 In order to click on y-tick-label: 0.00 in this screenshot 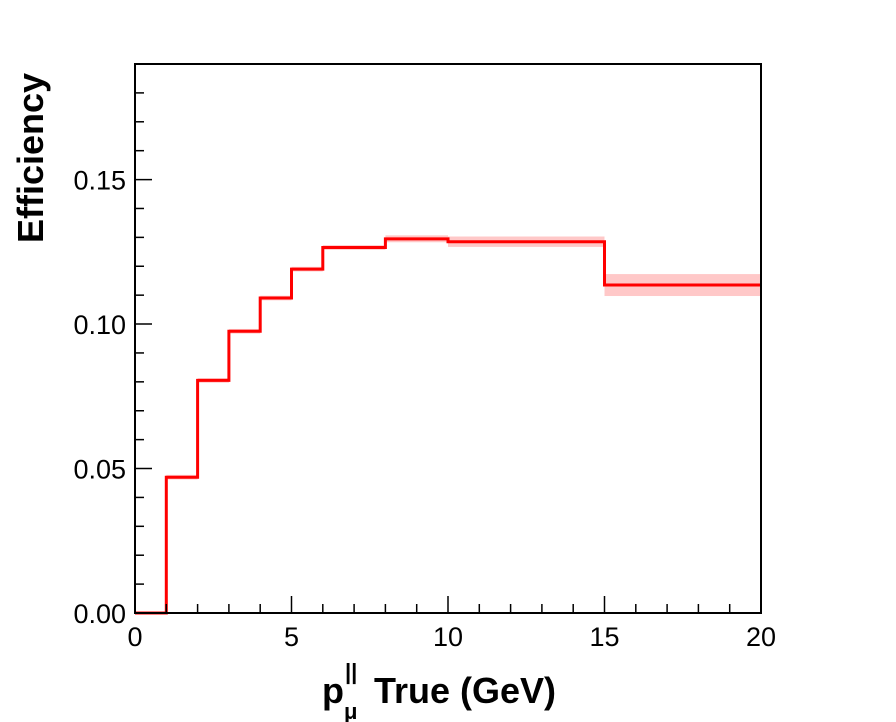, I will do `click(99, 614)`.